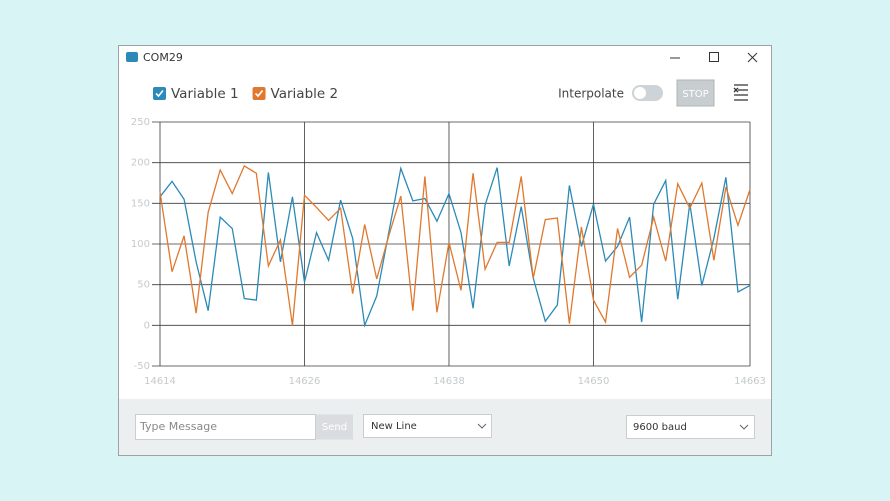  I want to click on stop-button, so click(695, 93).